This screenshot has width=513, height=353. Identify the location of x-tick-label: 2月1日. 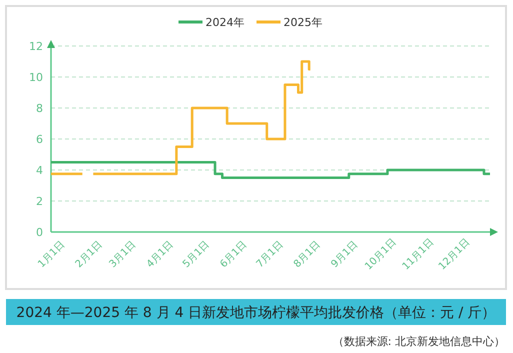
(89, 254).